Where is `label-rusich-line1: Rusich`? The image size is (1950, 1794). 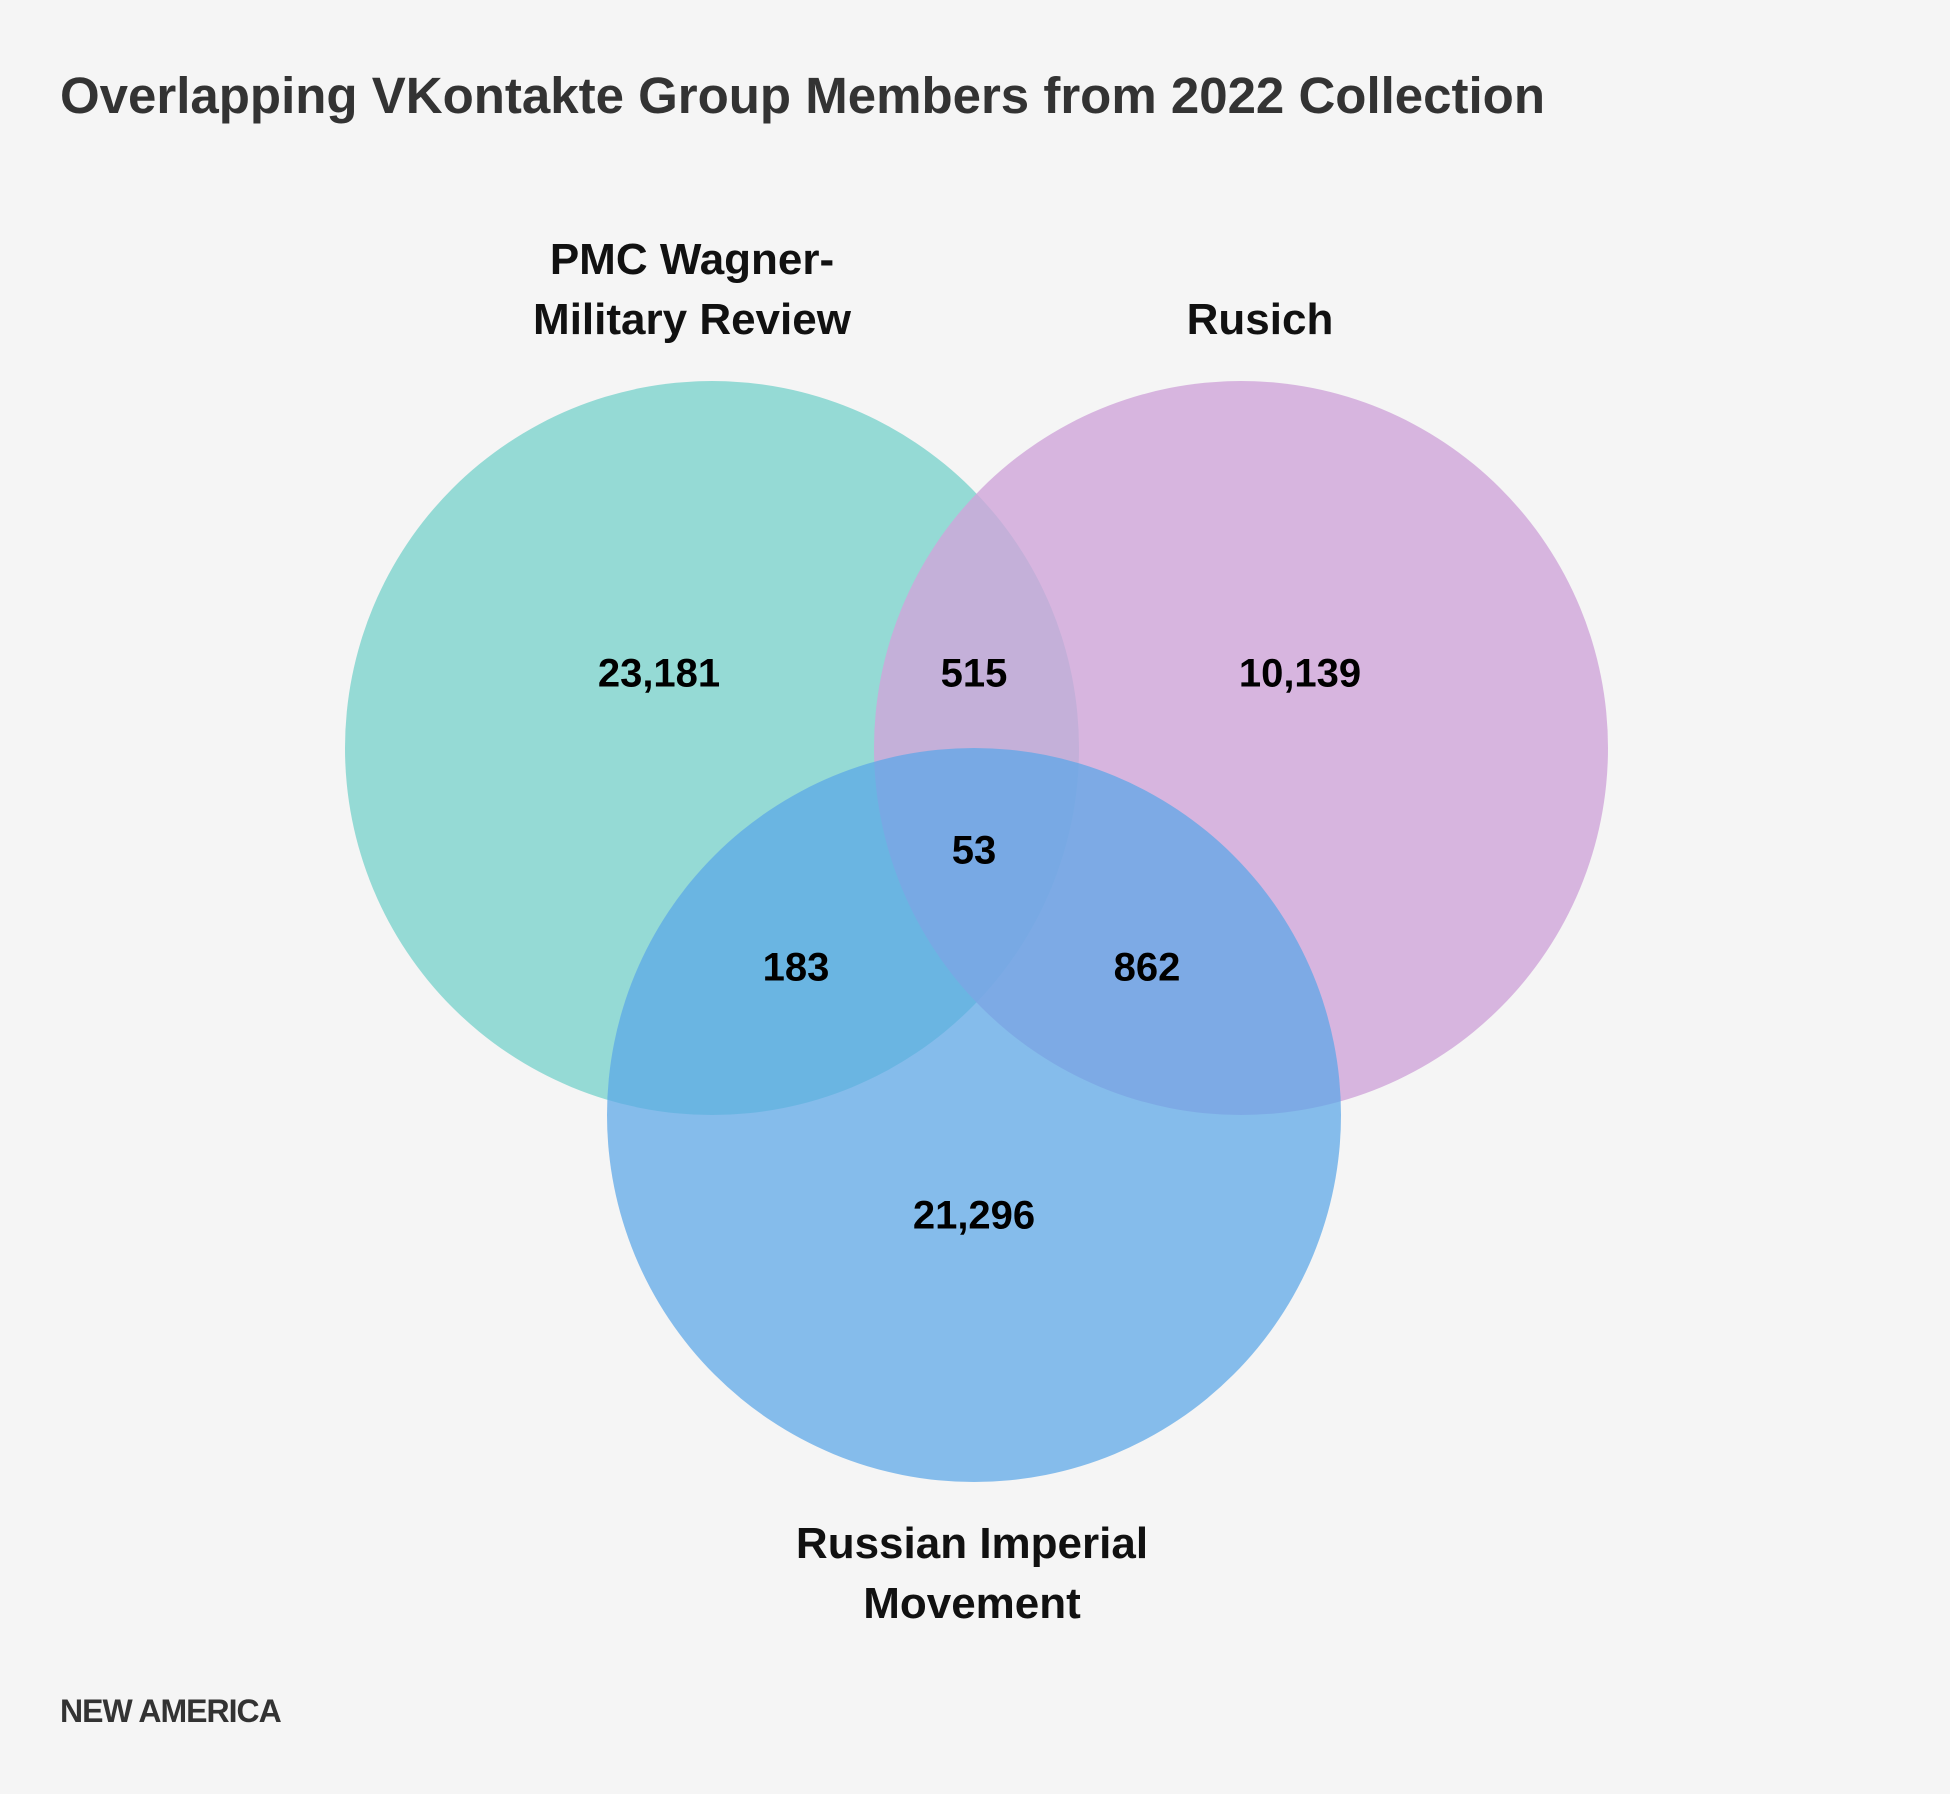
label-rusich-line1: Rusich is located at coordinates (1260, 319).